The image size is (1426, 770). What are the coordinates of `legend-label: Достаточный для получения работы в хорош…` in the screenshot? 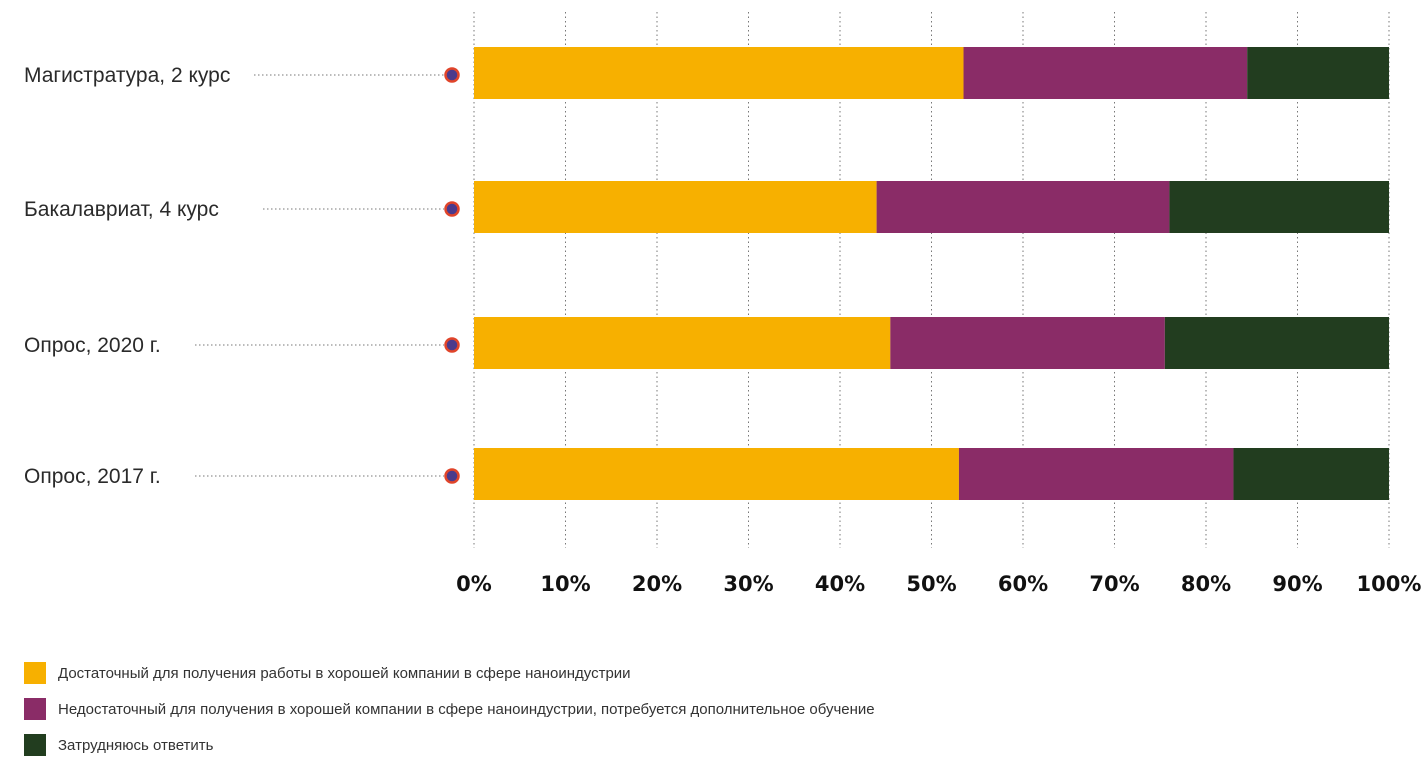 It's located at (344, 673).